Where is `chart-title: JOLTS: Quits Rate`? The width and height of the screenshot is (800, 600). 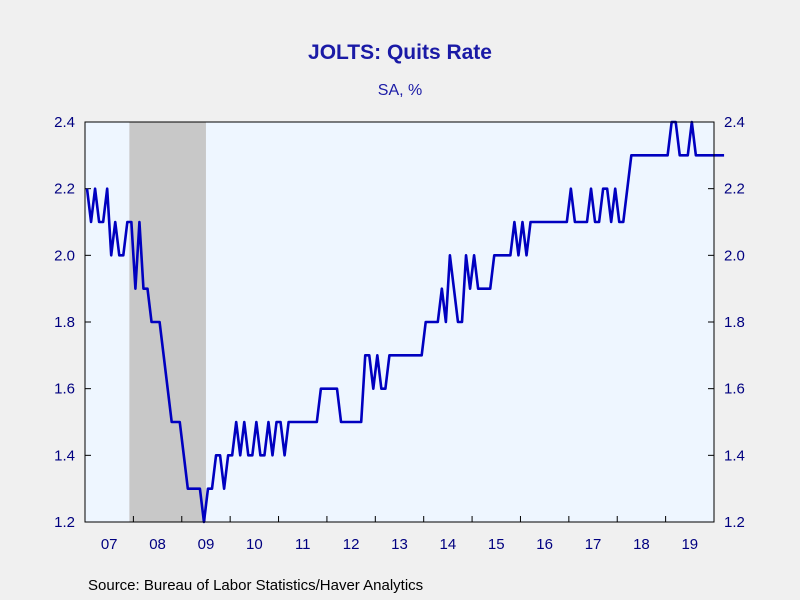 chart-title: JOLTS: Quits Rate is located at coordinates (400, 52).